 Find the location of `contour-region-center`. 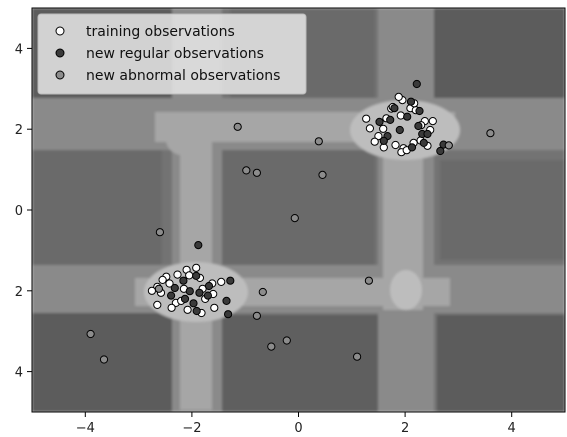

contour-region-center is located at coordinates (295, 207).